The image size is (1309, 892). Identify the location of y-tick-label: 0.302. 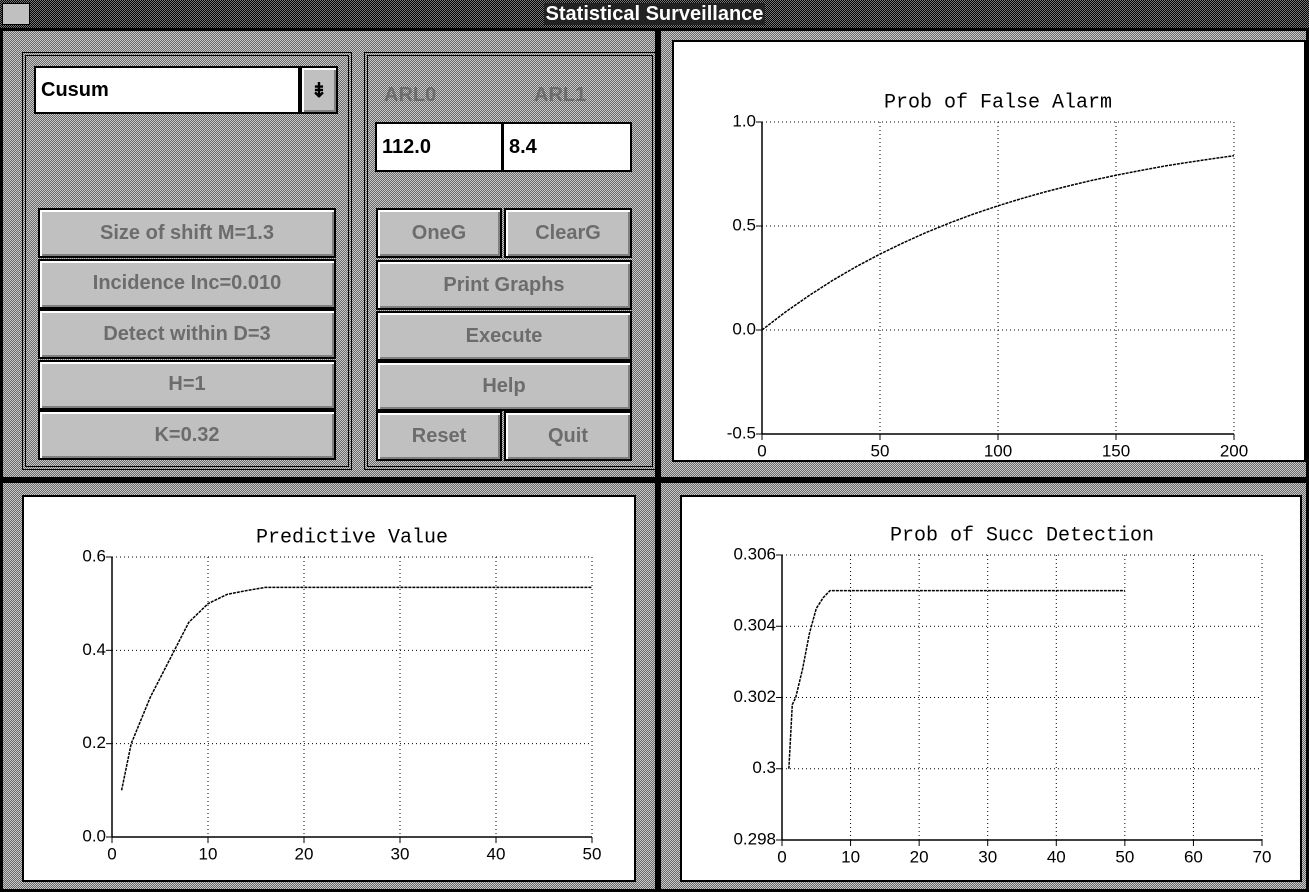
(754, 696).